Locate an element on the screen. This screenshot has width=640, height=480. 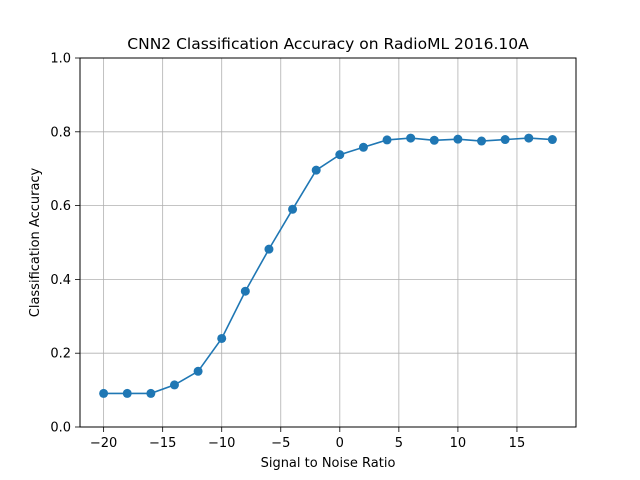
y-tick-label: 0.0 is located at coordinates (60, 428).